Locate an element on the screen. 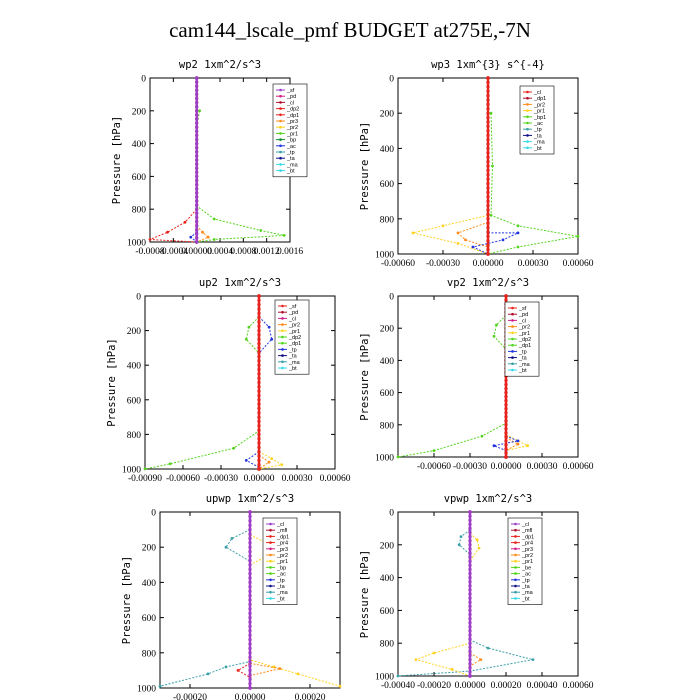  legend-label: _pr1 is located at coordinates (294, 332).